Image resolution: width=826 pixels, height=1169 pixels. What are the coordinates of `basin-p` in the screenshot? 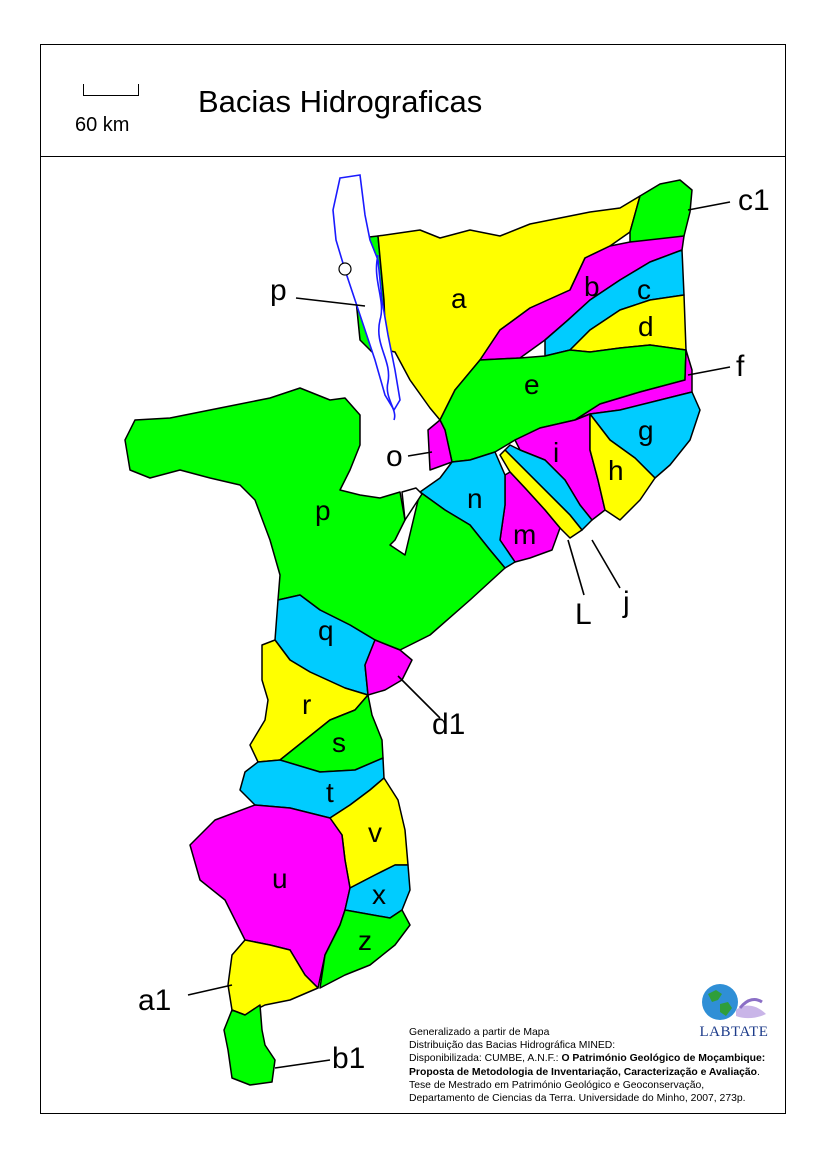 It's located at (315, 519).